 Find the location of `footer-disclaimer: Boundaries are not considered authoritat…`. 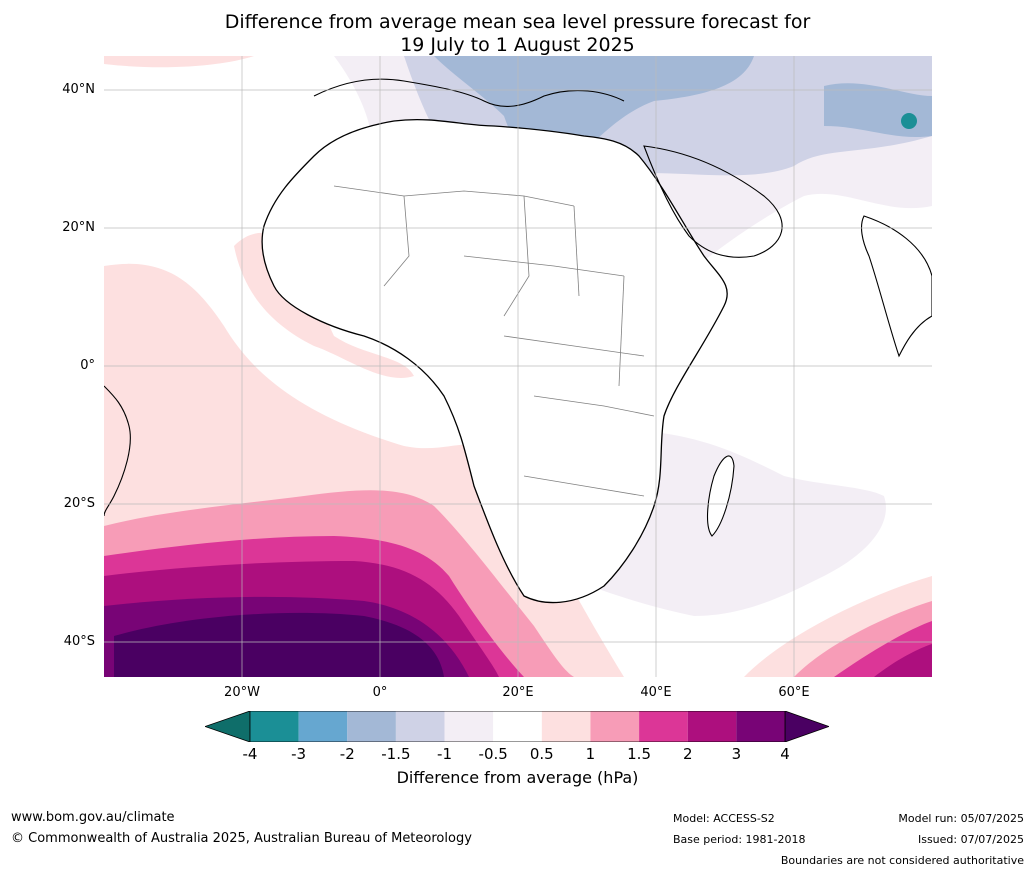

footer-disclaimer: Boundaries are not considered authoritat… is located at coordinates (902, 860).